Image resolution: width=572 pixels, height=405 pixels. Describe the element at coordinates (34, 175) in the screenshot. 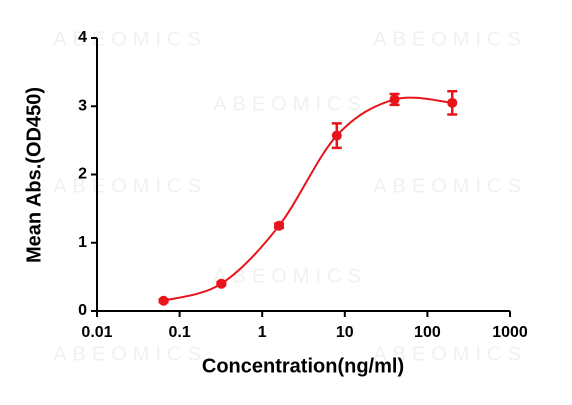

I see `y-axis-label: Mean Abs.(OD450)` at that location.